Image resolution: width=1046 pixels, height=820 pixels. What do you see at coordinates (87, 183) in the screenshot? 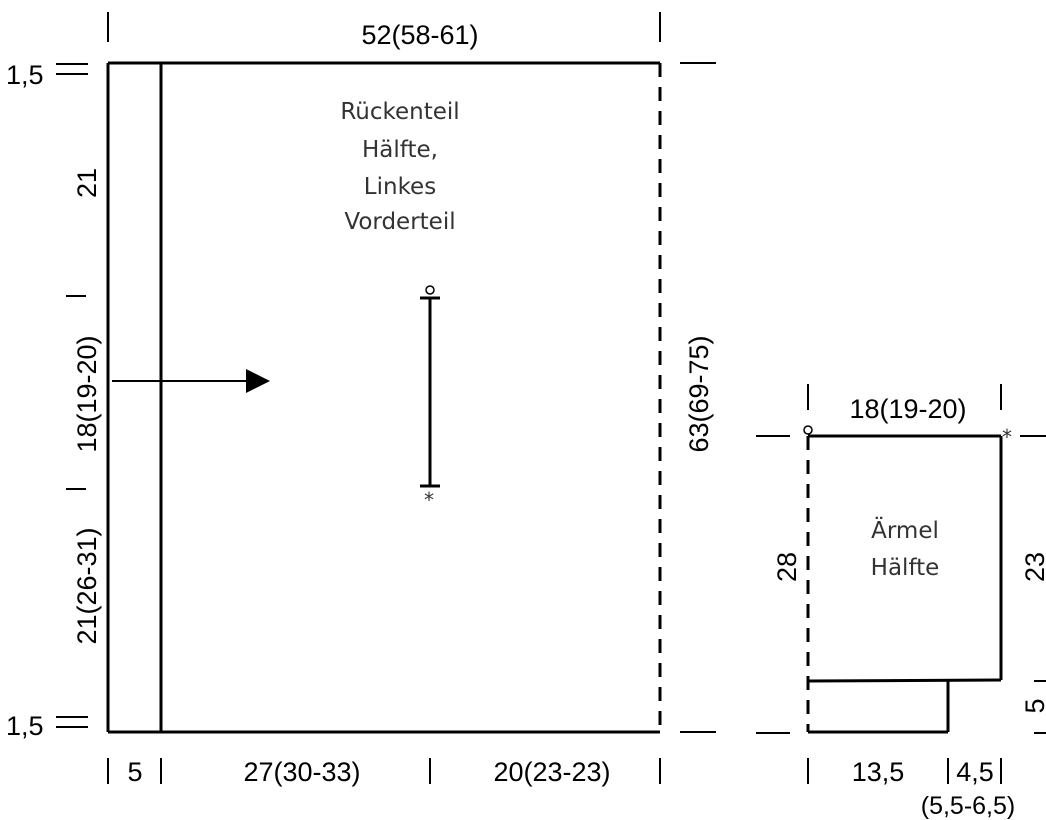
I see `left-upper-height: 21` at bounding box center [87, 183].